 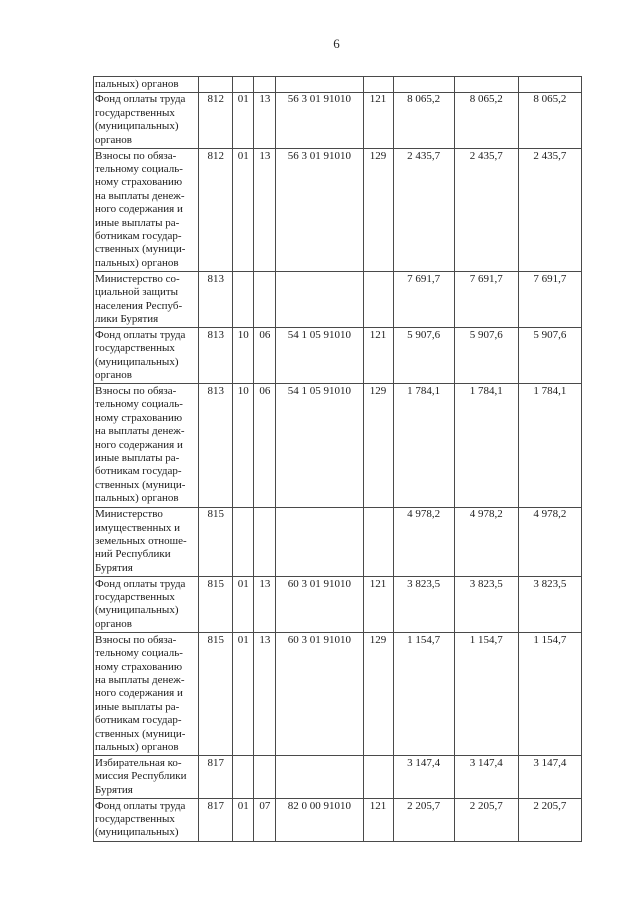 I want to click on cell-amount-year2, so click(x=486, y=84).